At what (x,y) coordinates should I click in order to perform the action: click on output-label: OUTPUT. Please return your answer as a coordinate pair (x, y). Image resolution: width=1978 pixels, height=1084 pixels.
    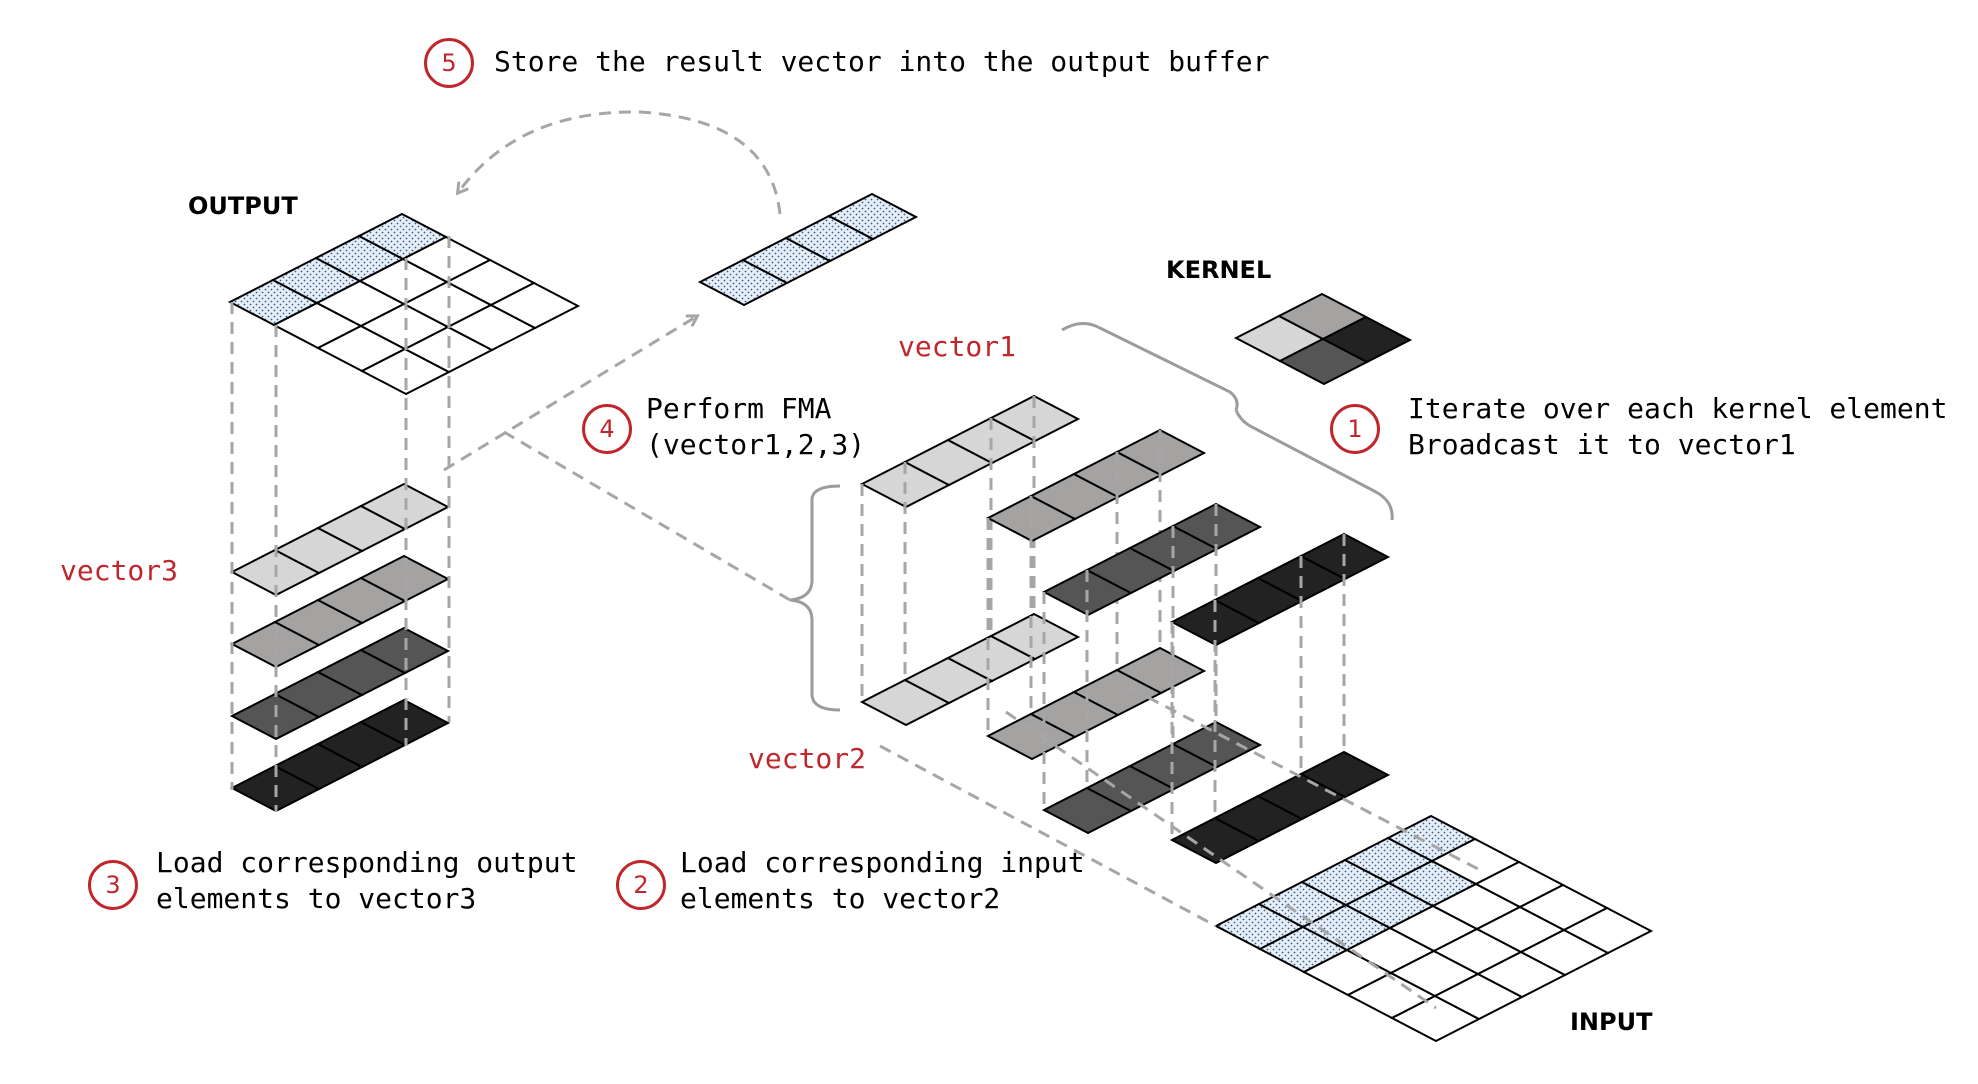
    Looking at the image, I should click on (243, 206).